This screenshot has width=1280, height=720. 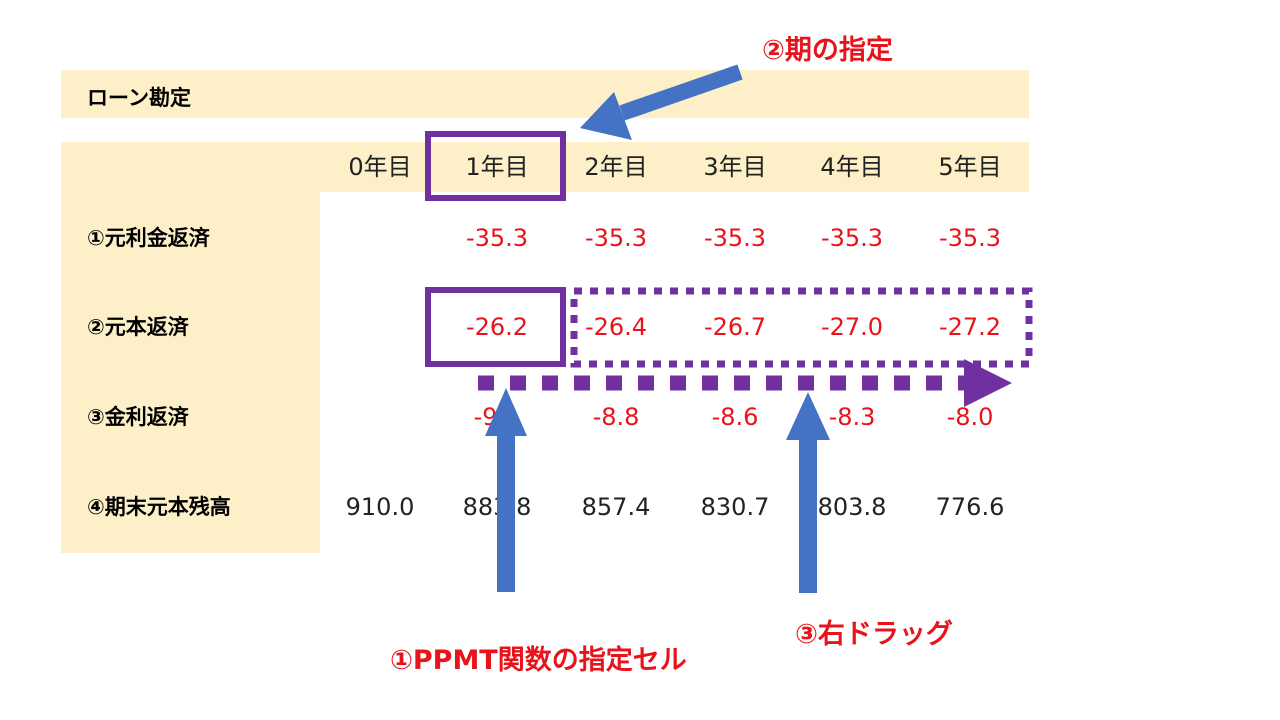 What do you see at coordinates (852, 417) in the screenshot?
I see `cell-interest-4: -8.3` at bounding box center [852, 417].